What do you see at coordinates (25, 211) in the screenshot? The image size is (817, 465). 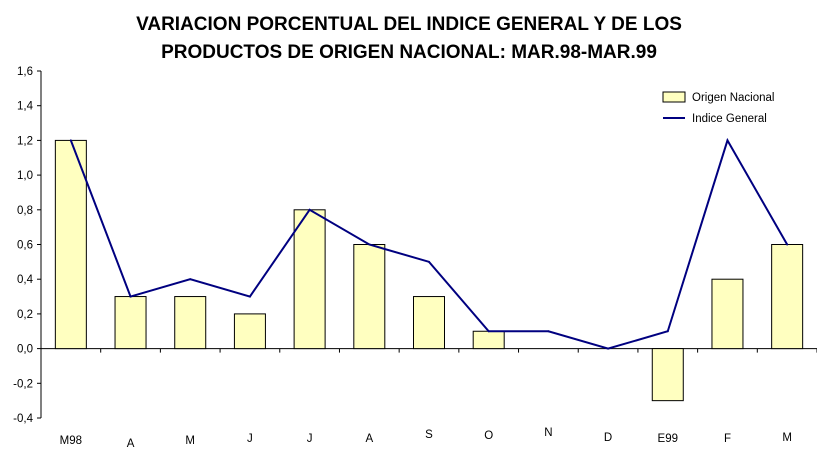 I see `y-tick-label: 0,8` at bounding box center [25, 211].